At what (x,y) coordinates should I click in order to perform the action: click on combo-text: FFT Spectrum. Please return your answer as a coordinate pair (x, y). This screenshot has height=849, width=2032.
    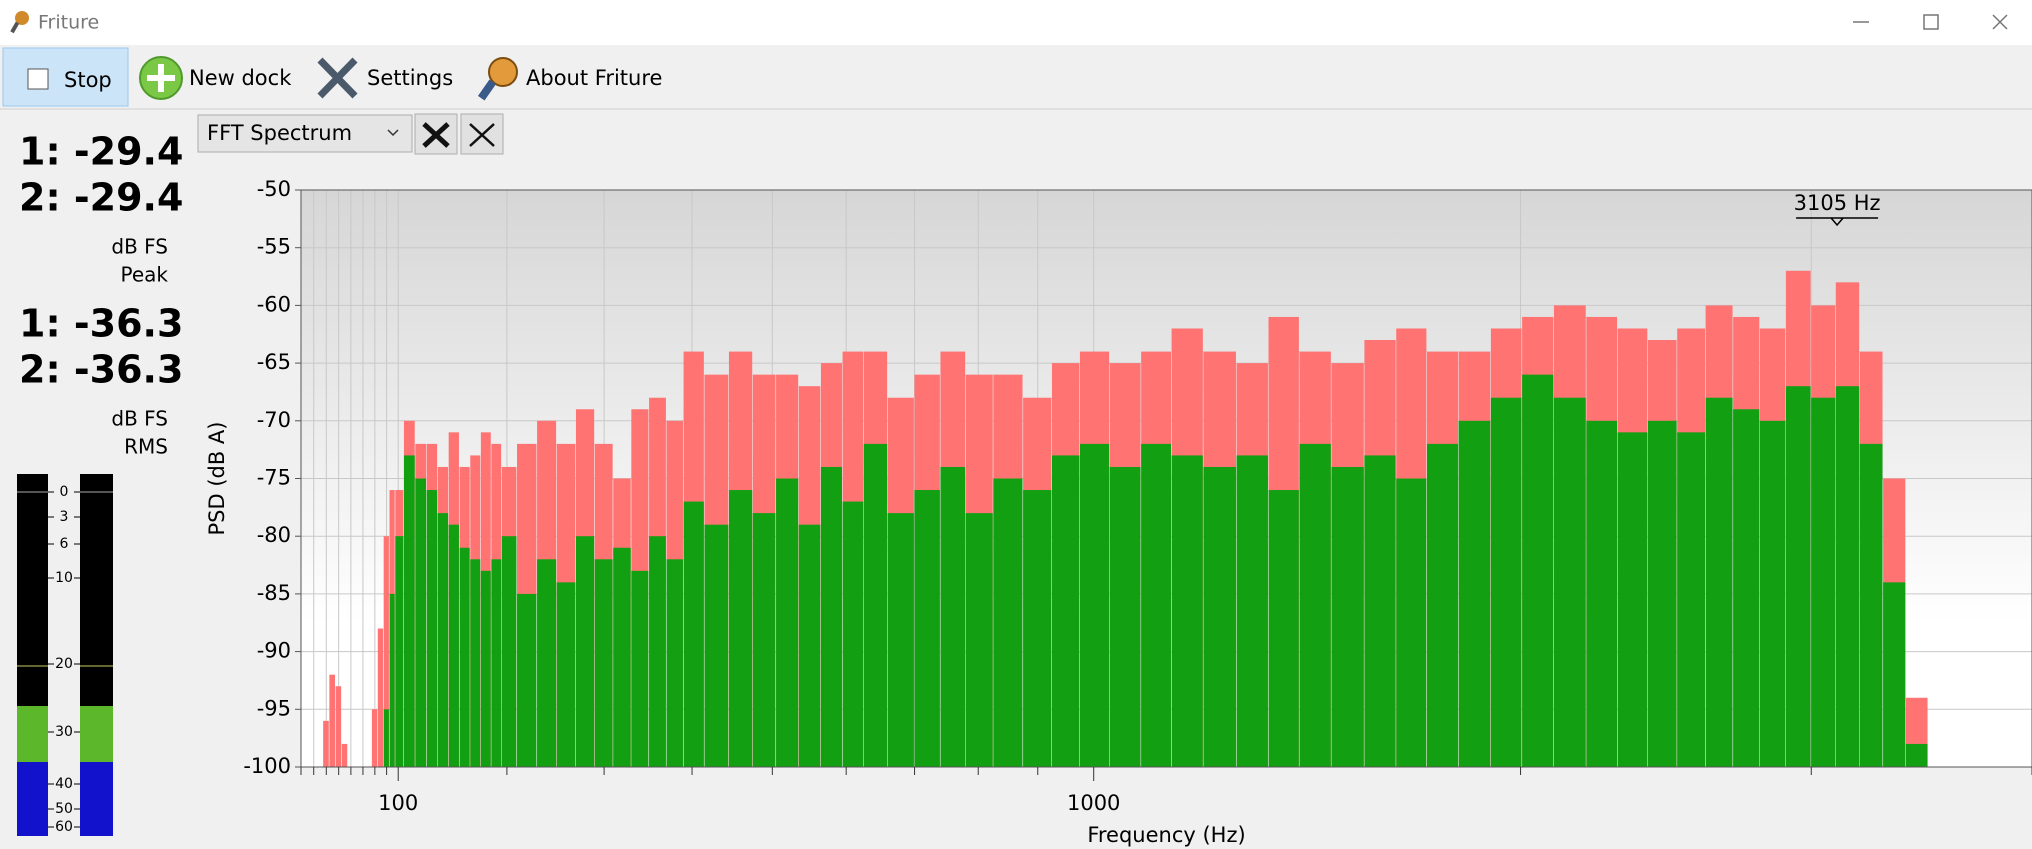
    Looking at the image, I should click on (279, 133).